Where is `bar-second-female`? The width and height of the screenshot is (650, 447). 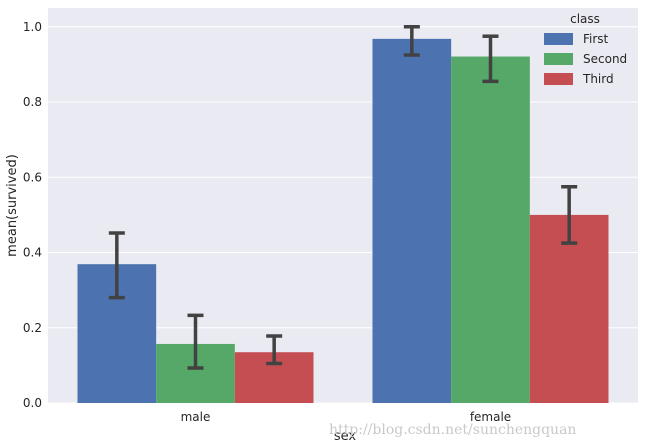 bar-second-female is located at coordinates (490, 230).